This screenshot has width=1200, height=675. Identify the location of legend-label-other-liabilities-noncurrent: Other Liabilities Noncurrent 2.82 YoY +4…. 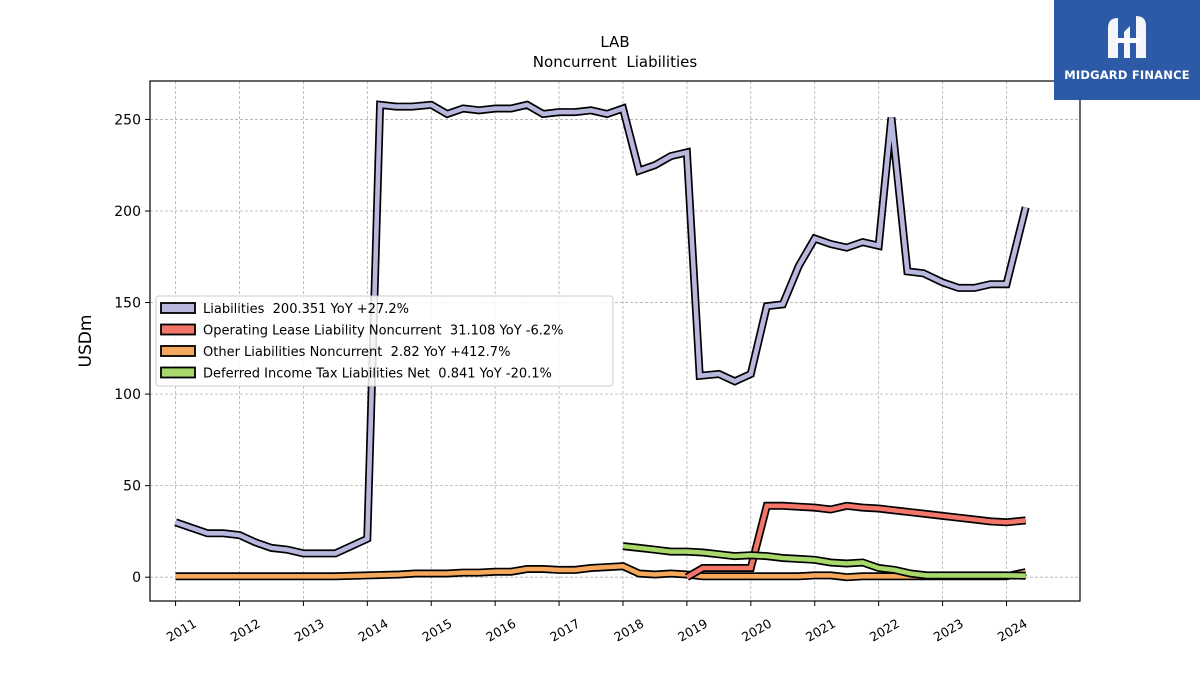
(356, 352).